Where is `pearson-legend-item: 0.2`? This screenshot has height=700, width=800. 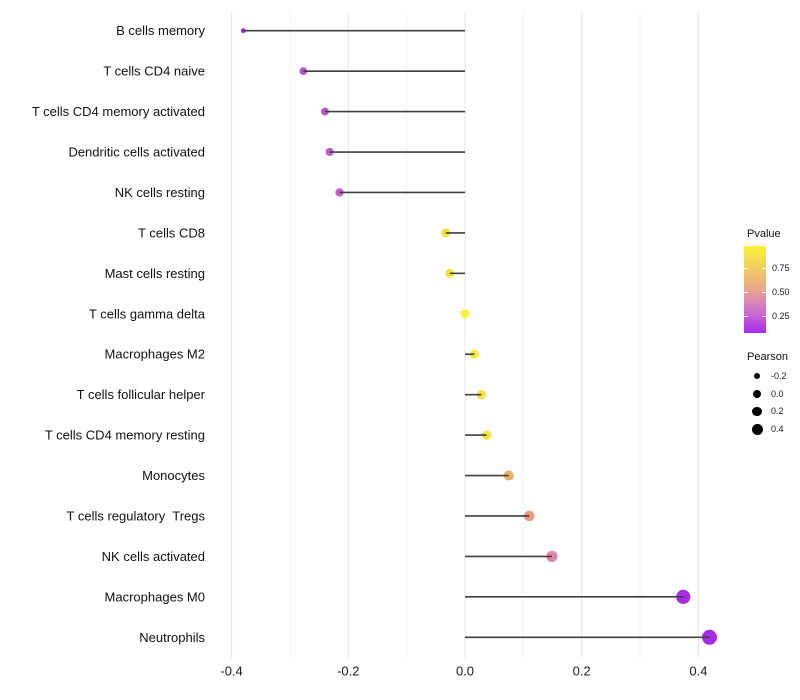
pearson-legend-item: 0.2 is located at coordinates (766, 412).